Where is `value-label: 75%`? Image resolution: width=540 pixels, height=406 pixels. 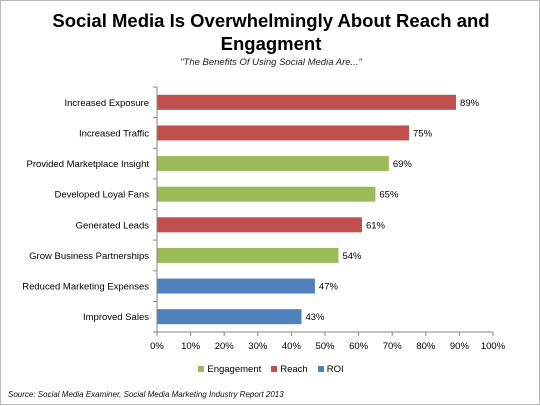
value-label: 75% is located at coordinates (423, 133).